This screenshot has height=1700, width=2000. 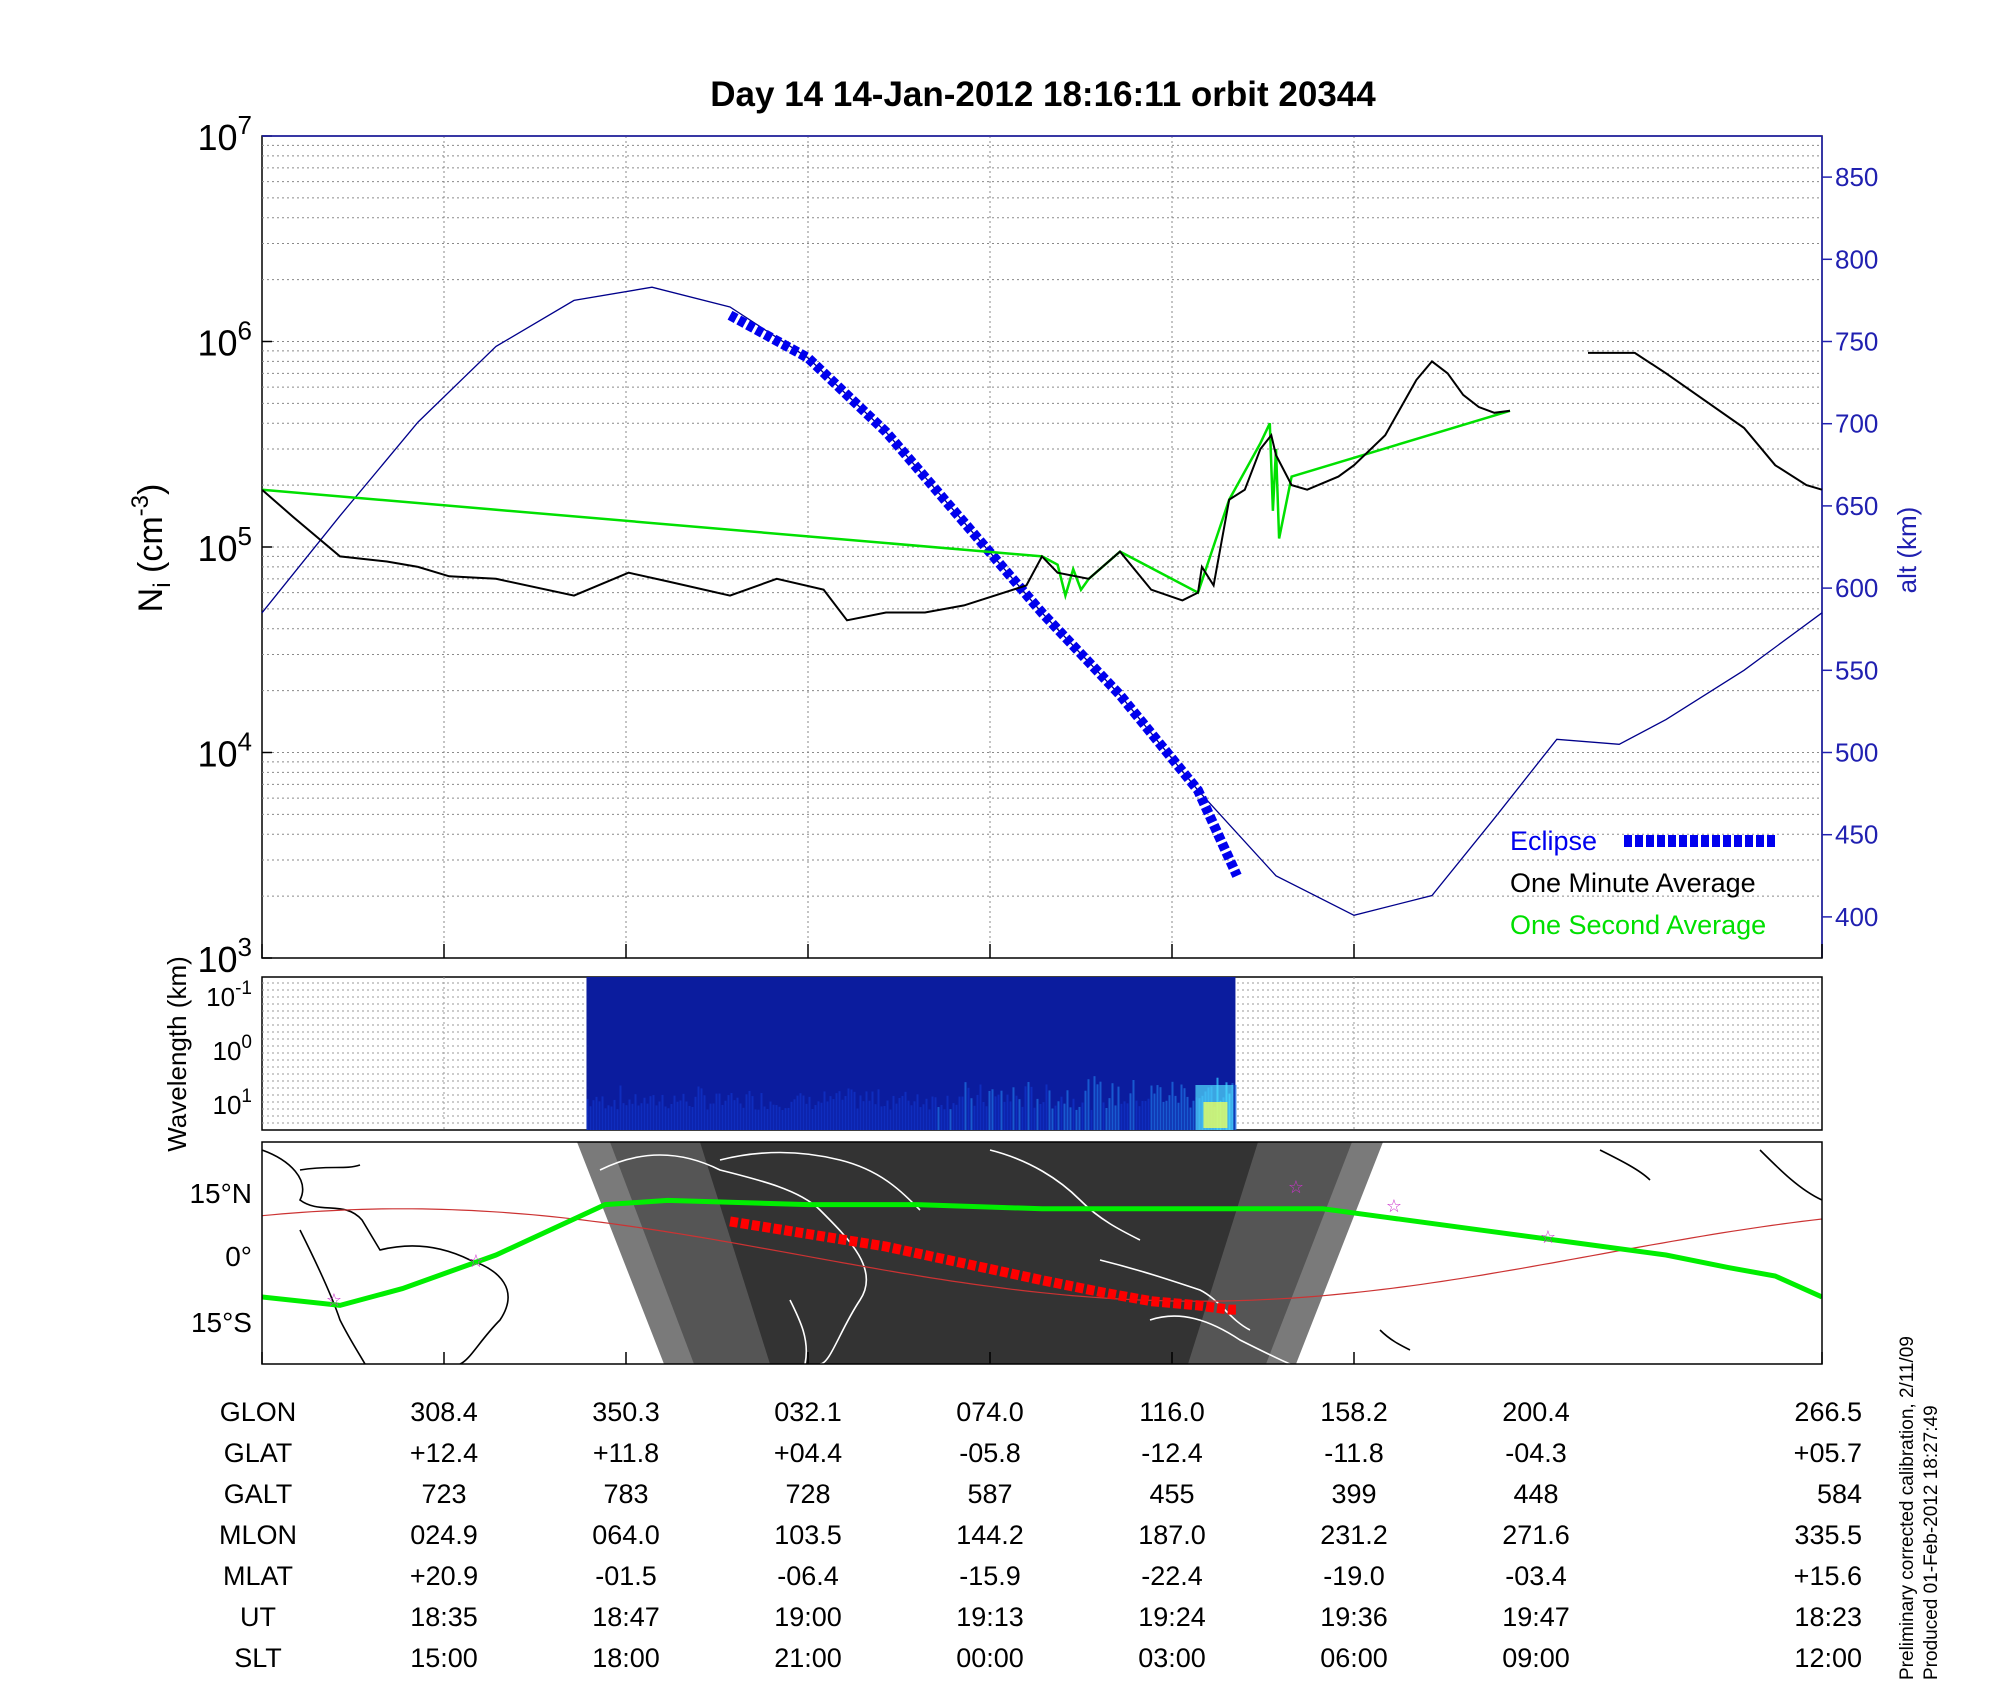 I want to click on table-cell: +04.4, so click(x=808, y=1453).